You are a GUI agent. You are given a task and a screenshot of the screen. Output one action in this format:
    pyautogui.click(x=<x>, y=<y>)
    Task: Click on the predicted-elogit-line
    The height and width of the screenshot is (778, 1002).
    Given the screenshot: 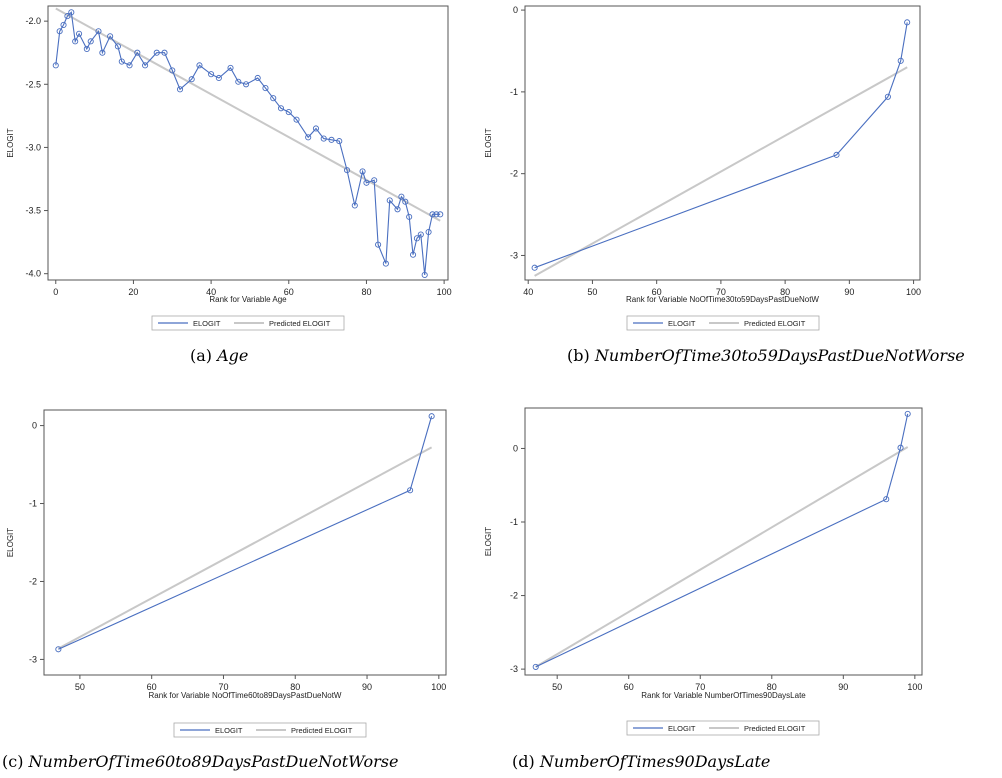 What is the action you would take?
    pyautogui.click(x=721, y=171)
    